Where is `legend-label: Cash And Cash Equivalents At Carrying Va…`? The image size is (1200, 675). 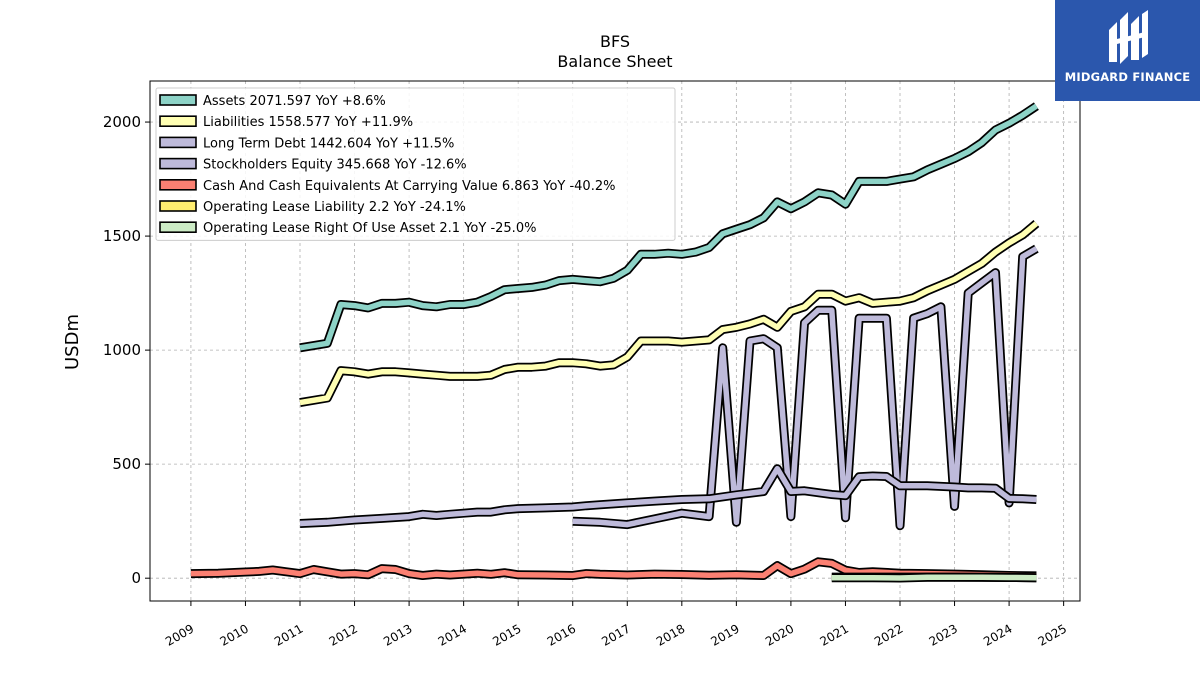
legend-label: Cash And Cash Equivalents At Carrying Va… is located at coordinates (409, 186).